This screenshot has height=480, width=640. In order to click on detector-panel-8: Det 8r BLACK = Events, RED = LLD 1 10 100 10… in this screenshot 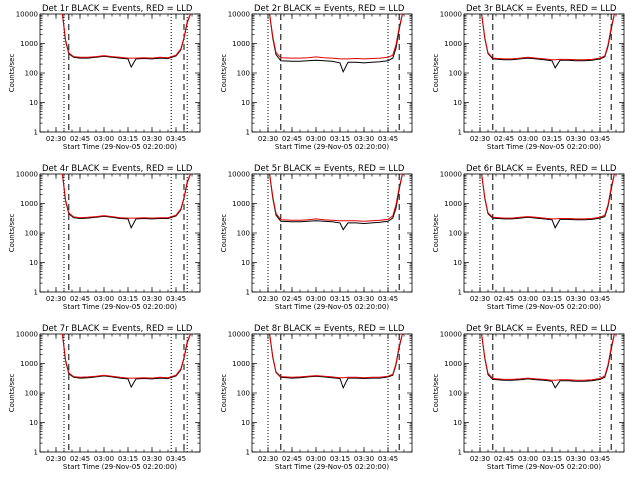, I will do `click(316, 397)`.